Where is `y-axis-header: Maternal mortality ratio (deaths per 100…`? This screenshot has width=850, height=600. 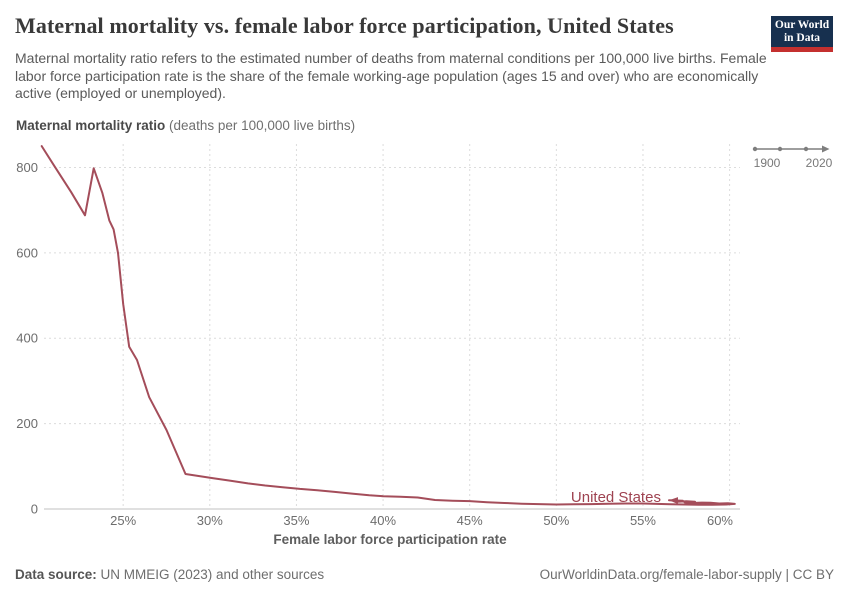 y-axis-header: Maternal mortality ratio (deaths per 100… is located at coordinates (185, 125).